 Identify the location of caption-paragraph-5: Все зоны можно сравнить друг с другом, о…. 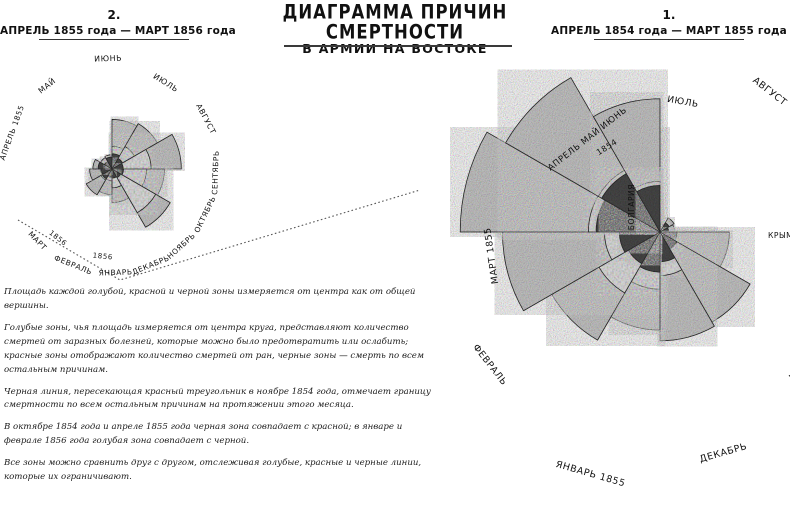
(213, 470).